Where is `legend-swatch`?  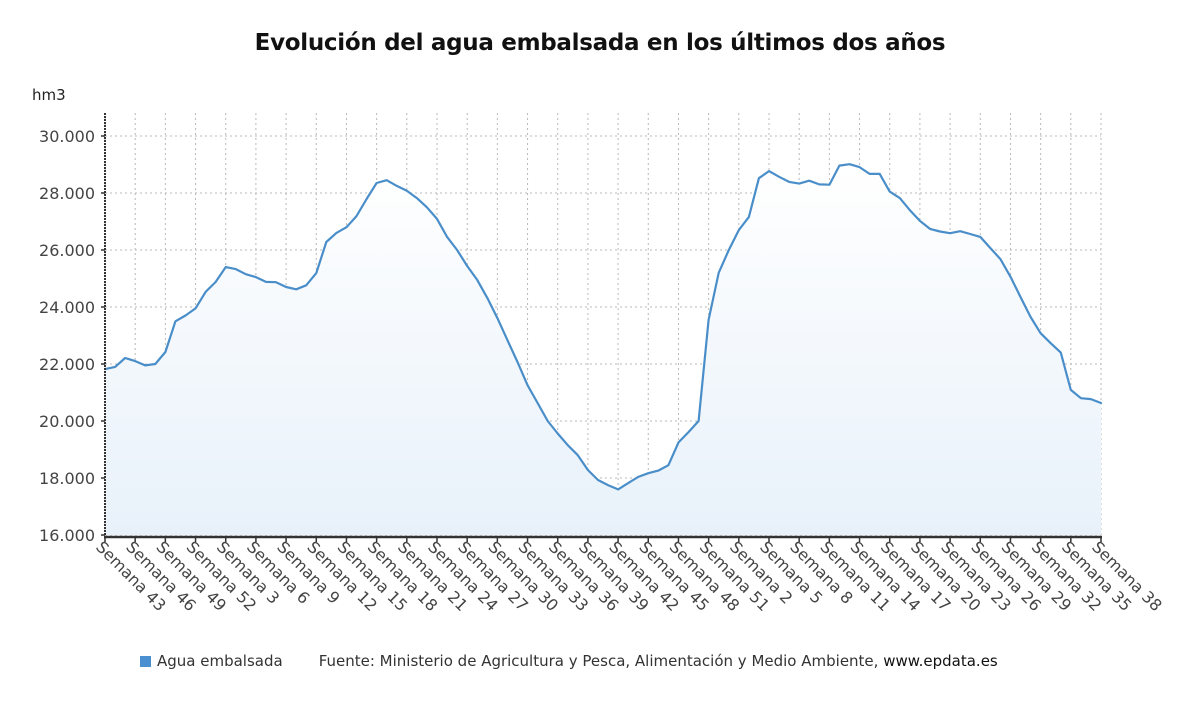
legend-swatch is located at coordinates (145, 661).